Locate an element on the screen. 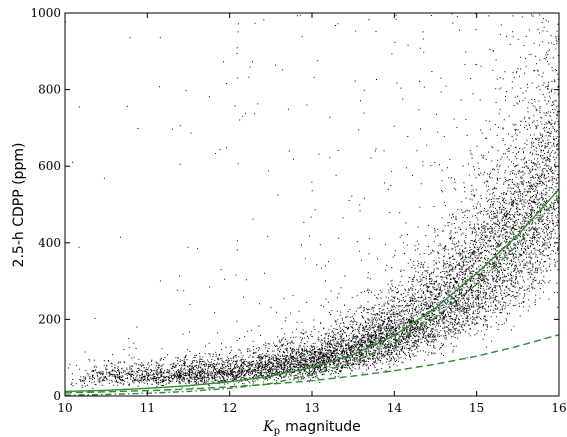 Image resolution: width=567 pixels, height=437 pixels. y-tick-label: 0 is located at coordinates (57, 396).